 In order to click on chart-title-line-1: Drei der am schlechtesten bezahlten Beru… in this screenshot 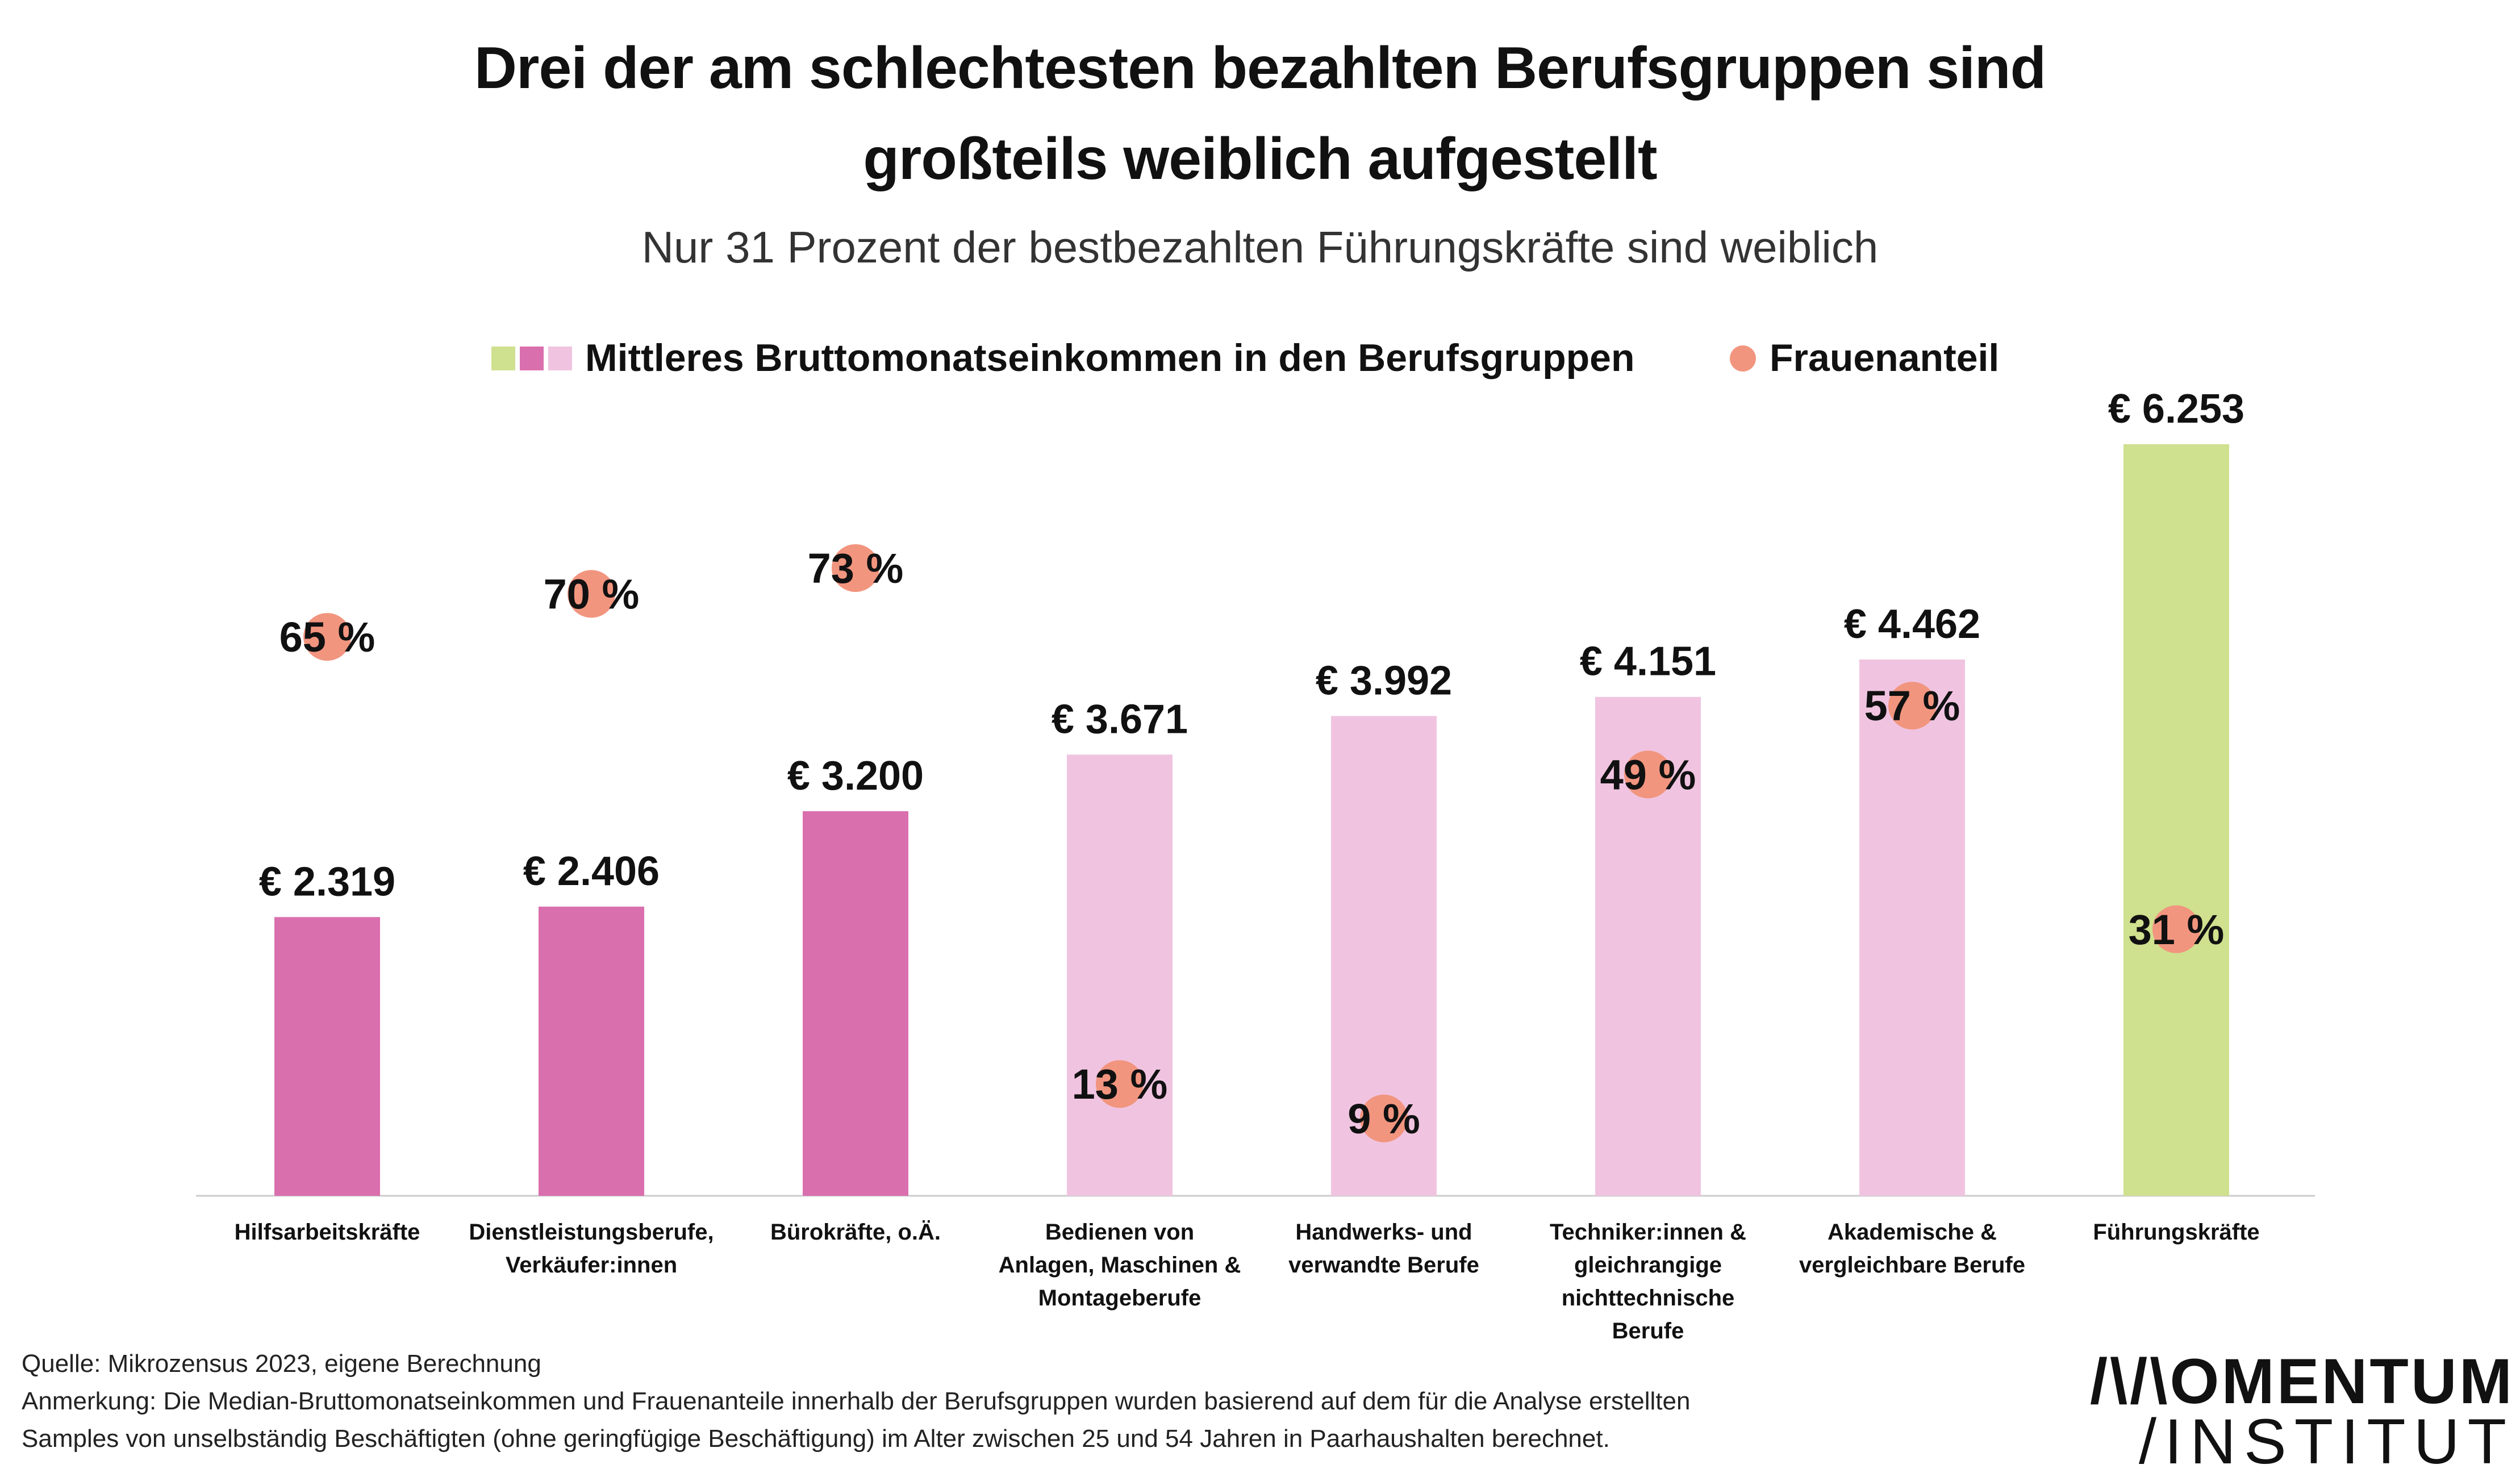, I will do `click(1260, 68)`.